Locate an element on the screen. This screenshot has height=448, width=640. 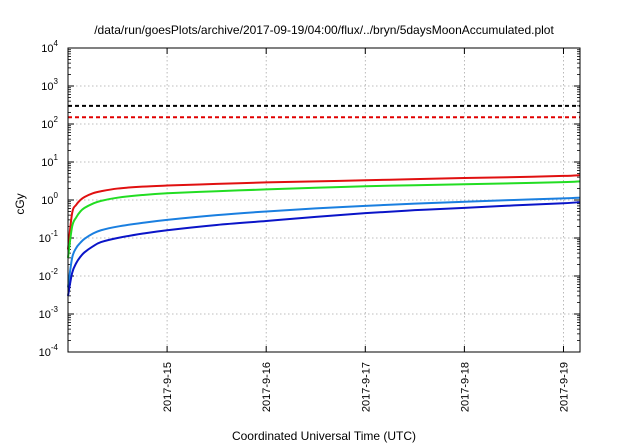
x-tick-label: 2017-9-18 is located at coordinates (465, 387).